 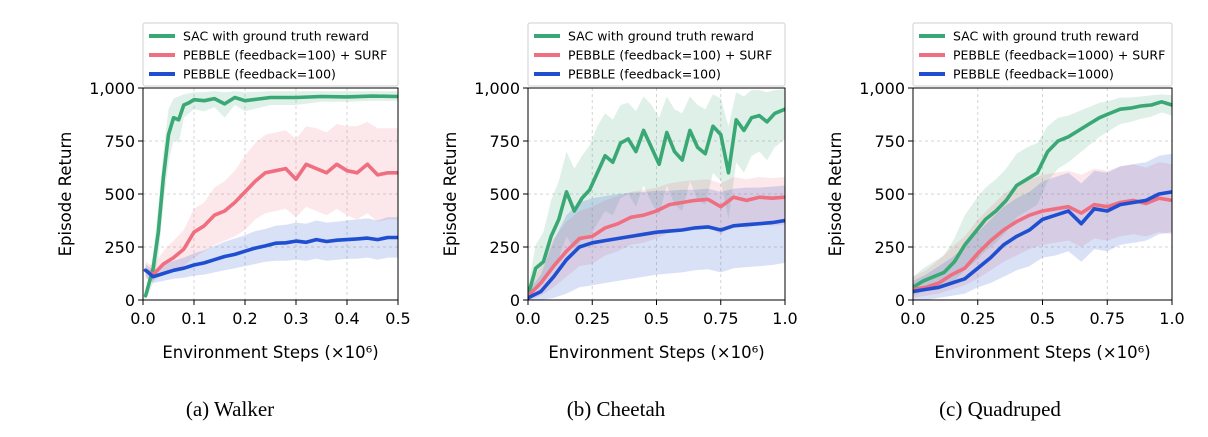 I want to click on panel-caption: (b) Cheetah, so click(x=616, y=409).